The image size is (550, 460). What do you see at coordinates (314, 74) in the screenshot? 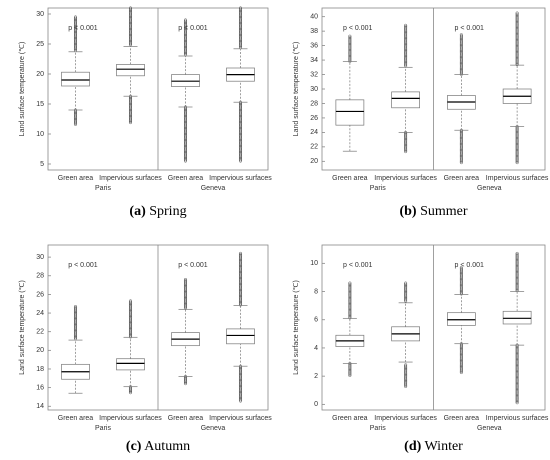
I see `y-tick-label: 32` at bounding box center [314, 74].